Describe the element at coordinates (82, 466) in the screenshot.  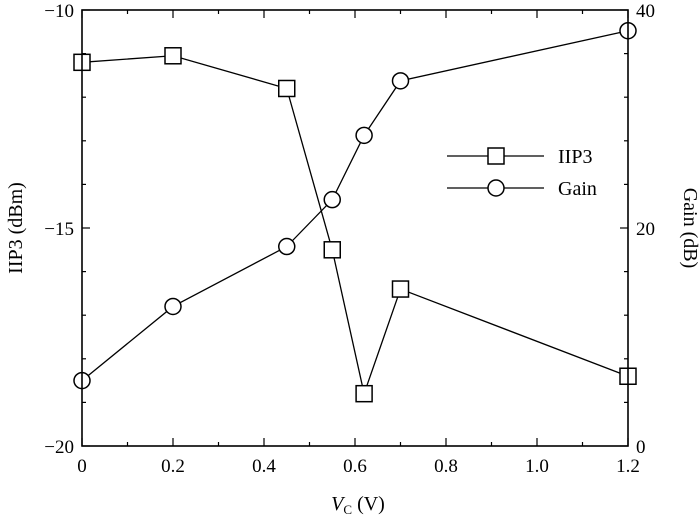
I see `x-tick-label: 0` at that location.